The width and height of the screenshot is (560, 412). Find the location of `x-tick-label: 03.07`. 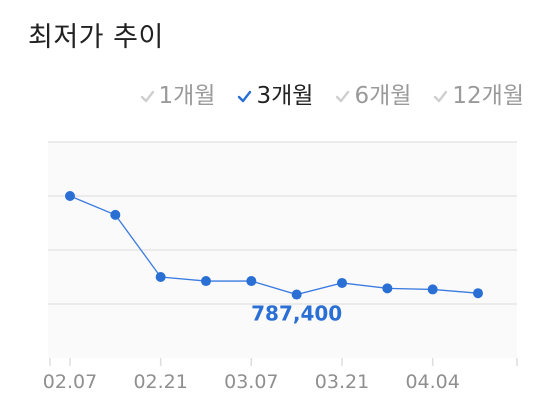

x-tick-label: 03.07 is located at coordinates (251, 382).